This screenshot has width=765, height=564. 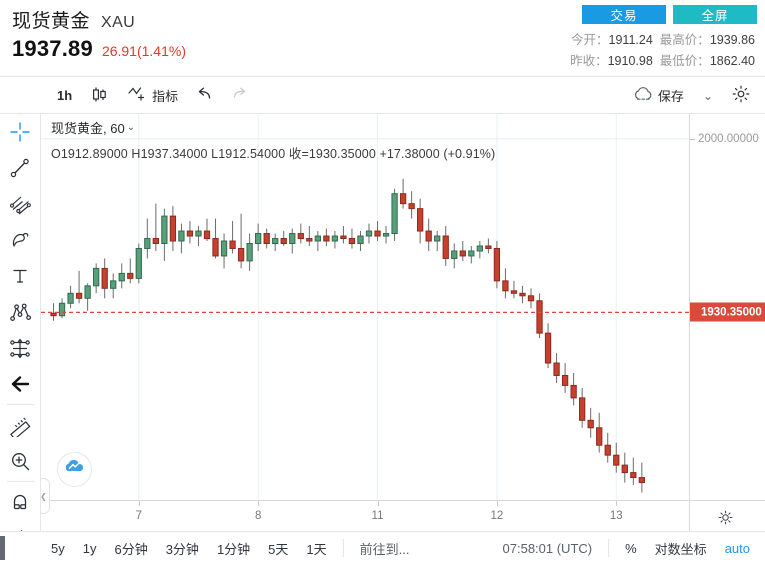 I want to click on open-value: 1911.24, so click(x=630, y=40).